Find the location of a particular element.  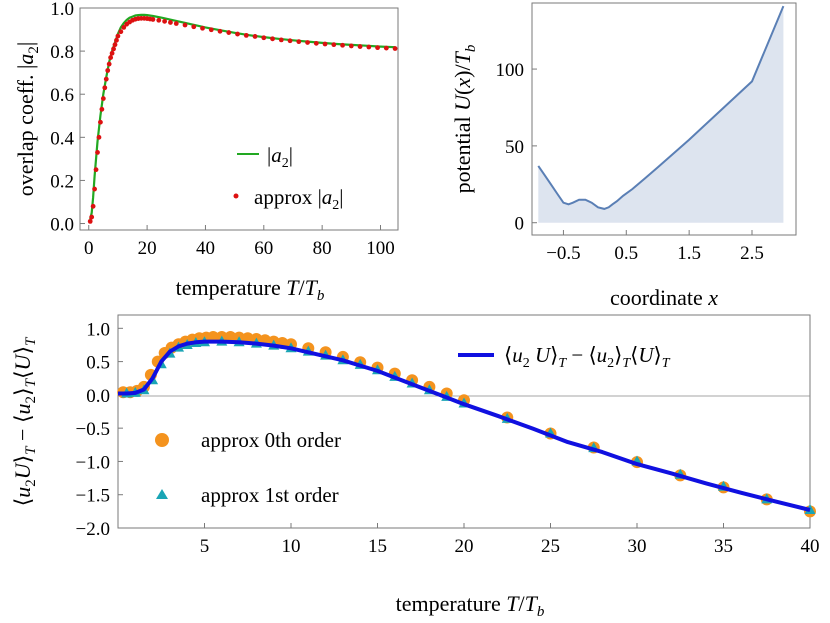

potential-ytick-label: 100 is located at coordinates (510, 70).